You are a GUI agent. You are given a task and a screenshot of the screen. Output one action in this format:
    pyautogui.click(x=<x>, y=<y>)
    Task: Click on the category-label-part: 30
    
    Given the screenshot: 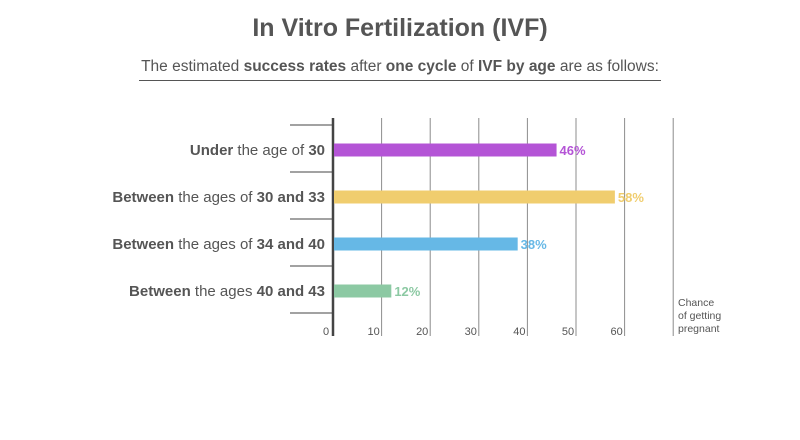 What is the action you would take?
    pyautogui.click(x=316, y=150)
    